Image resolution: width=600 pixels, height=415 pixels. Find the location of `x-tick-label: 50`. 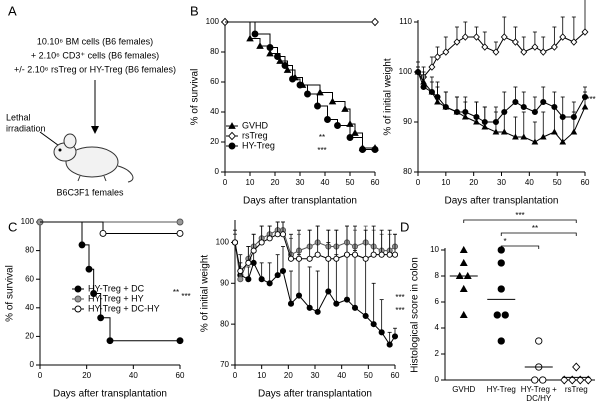

x-tick-label: 50 is located at coordinates (368, 375).